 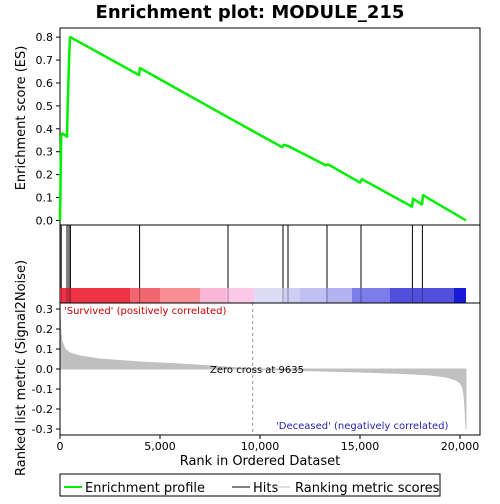 I want to click on es-y-tick-label: 0.3, so click(x=45, y=152).